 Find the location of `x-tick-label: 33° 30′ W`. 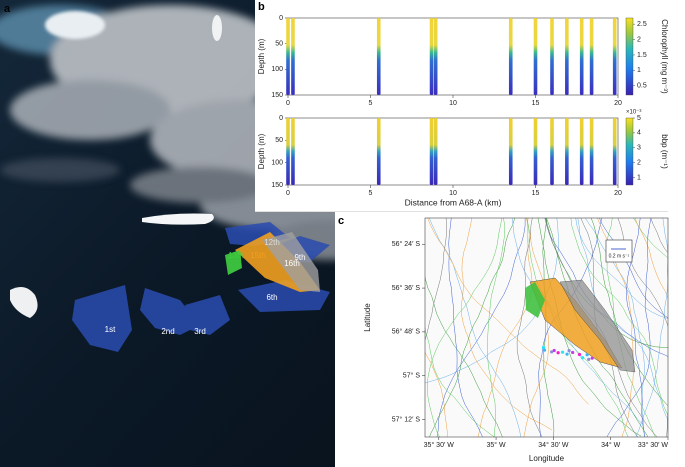

x-tick-label: 33° 30′ W is located at coordinates (653, 445).